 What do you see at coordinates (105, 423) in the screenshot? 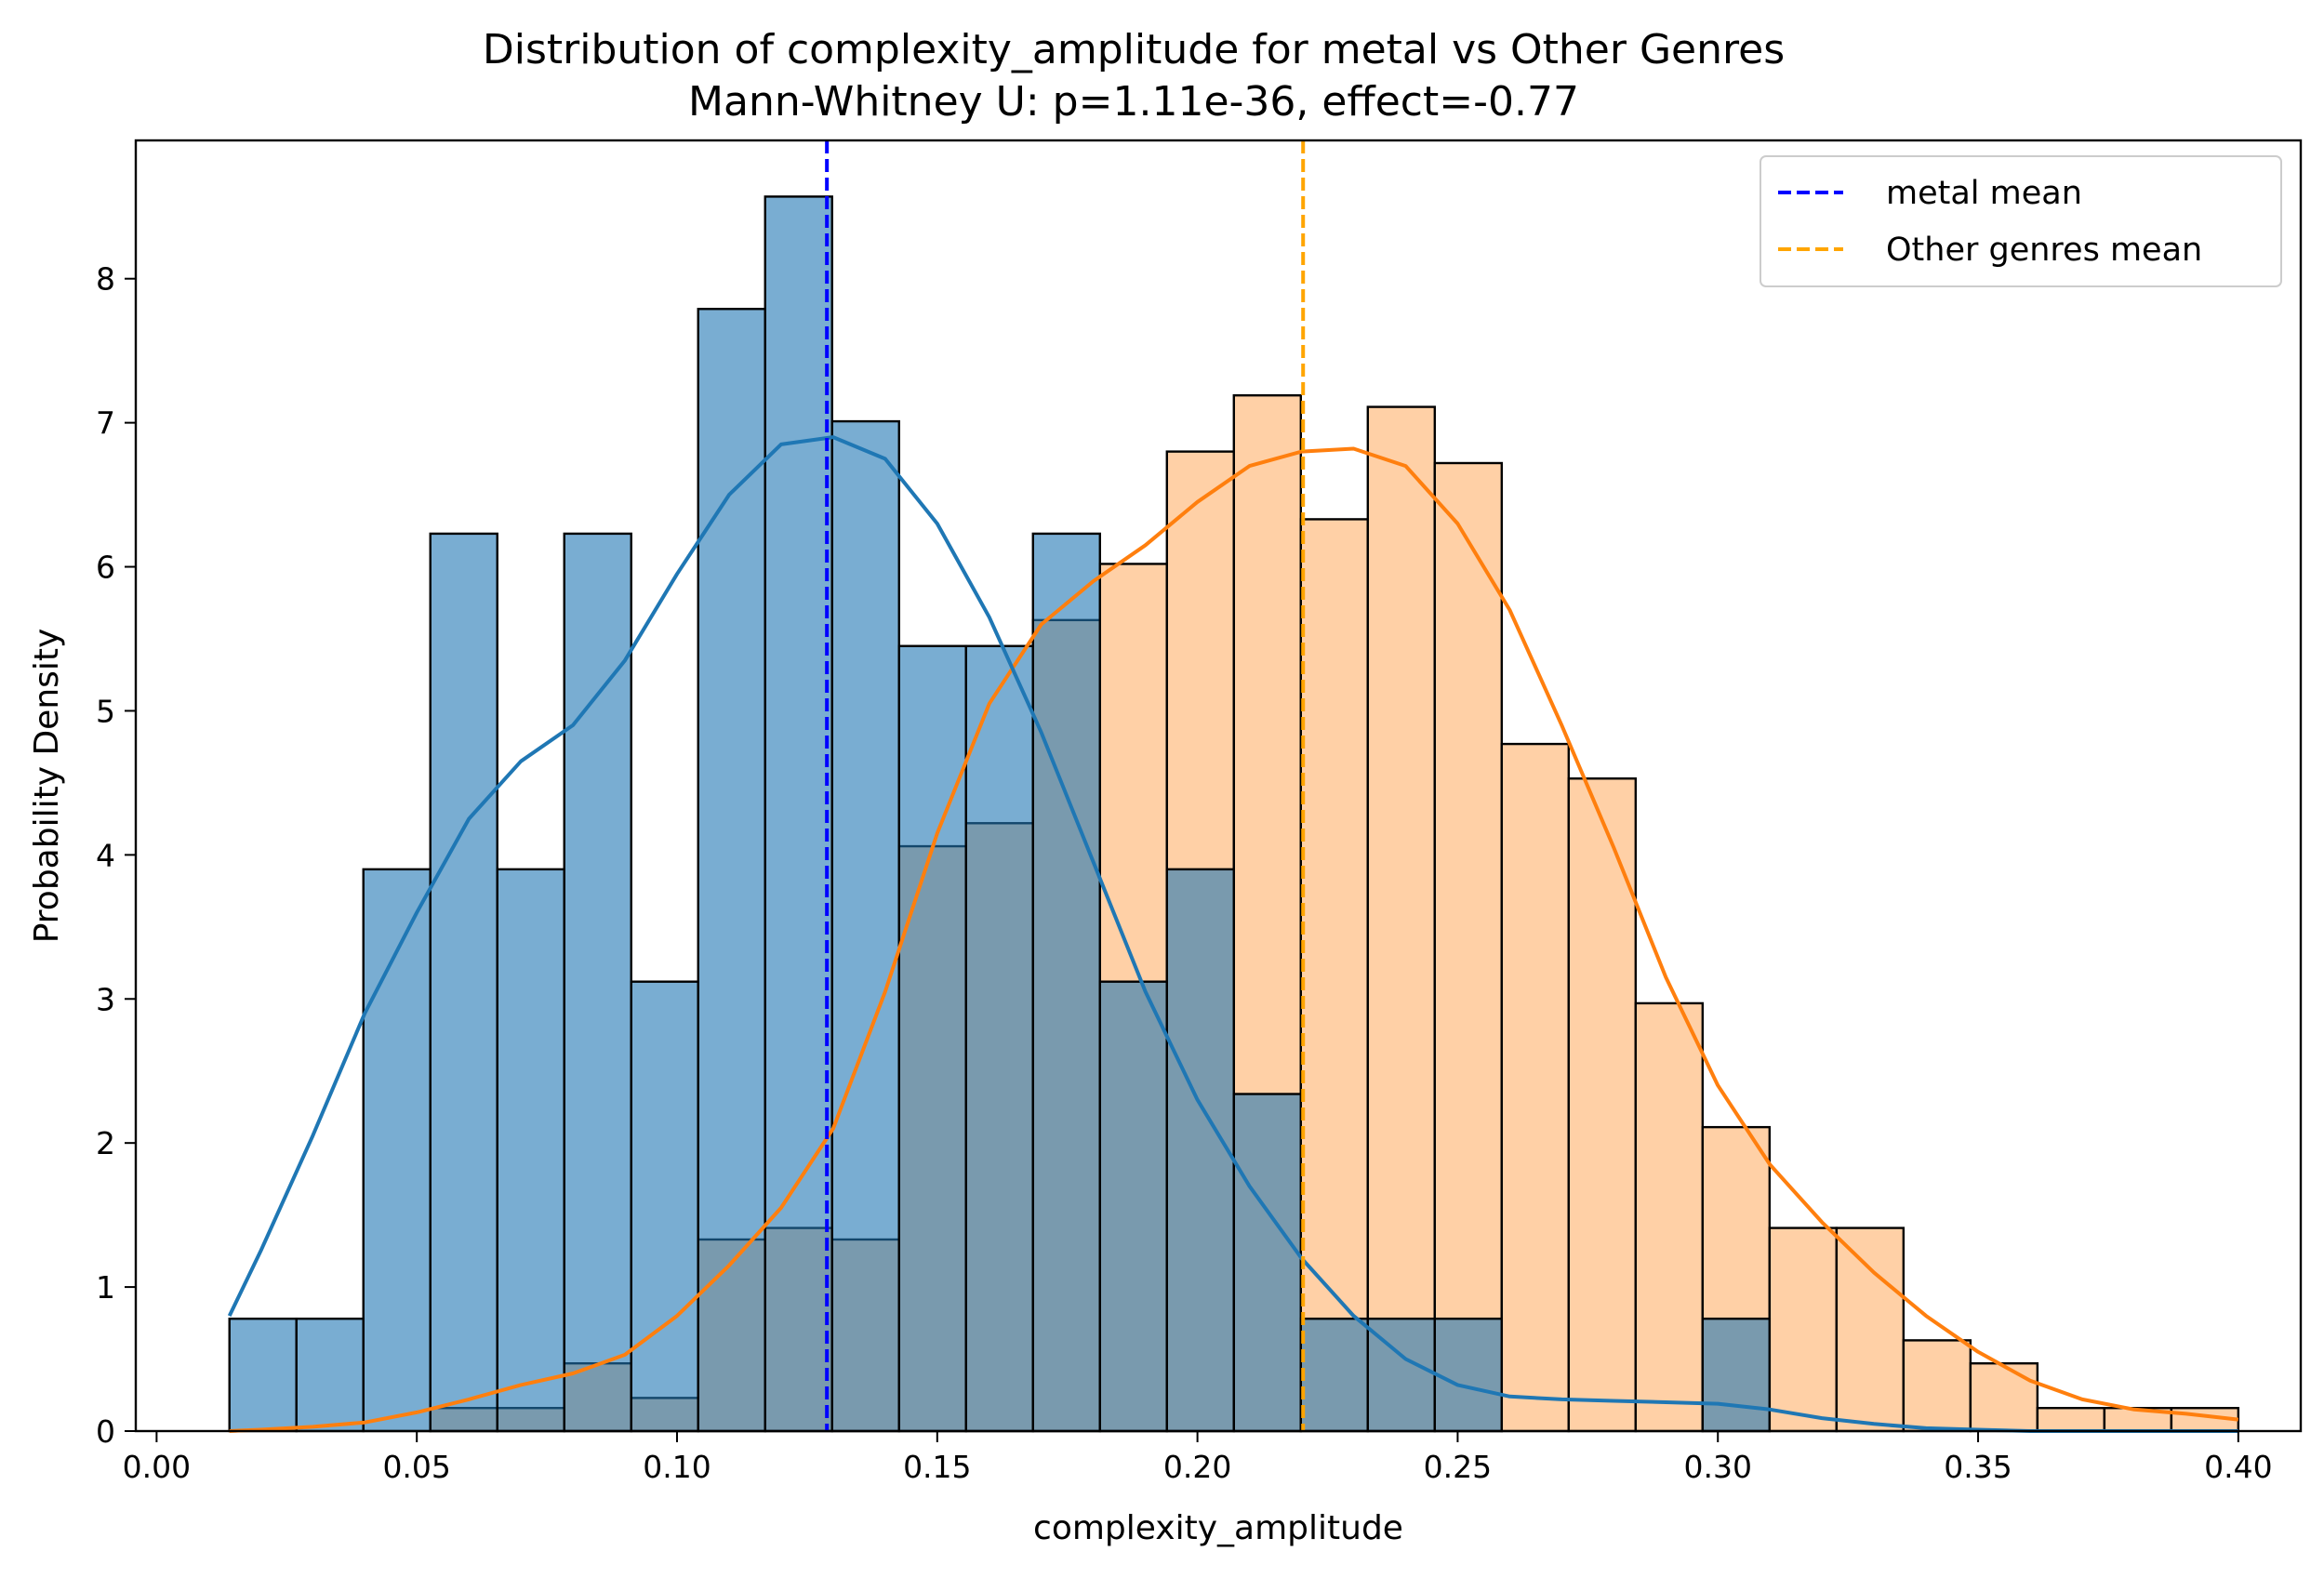
I see `y-tick-label: 7` at bounding box center [105, 423].